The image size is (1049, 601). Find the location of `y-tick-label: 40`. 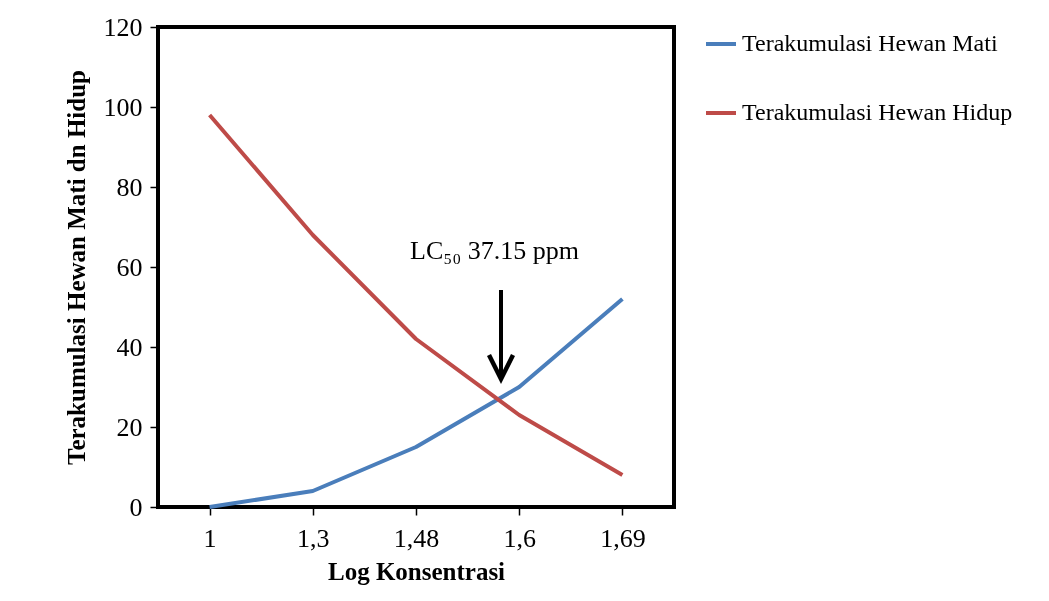

y-tick-label: 40 is located at coordinates (129, 347).